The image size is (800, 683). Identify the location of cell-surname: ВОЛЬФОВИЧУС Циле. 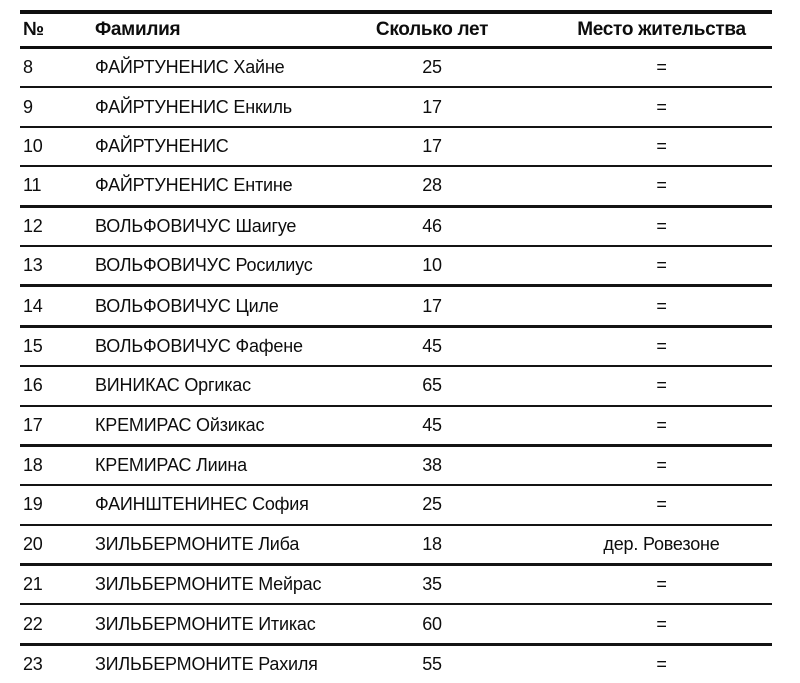
(217, 306).